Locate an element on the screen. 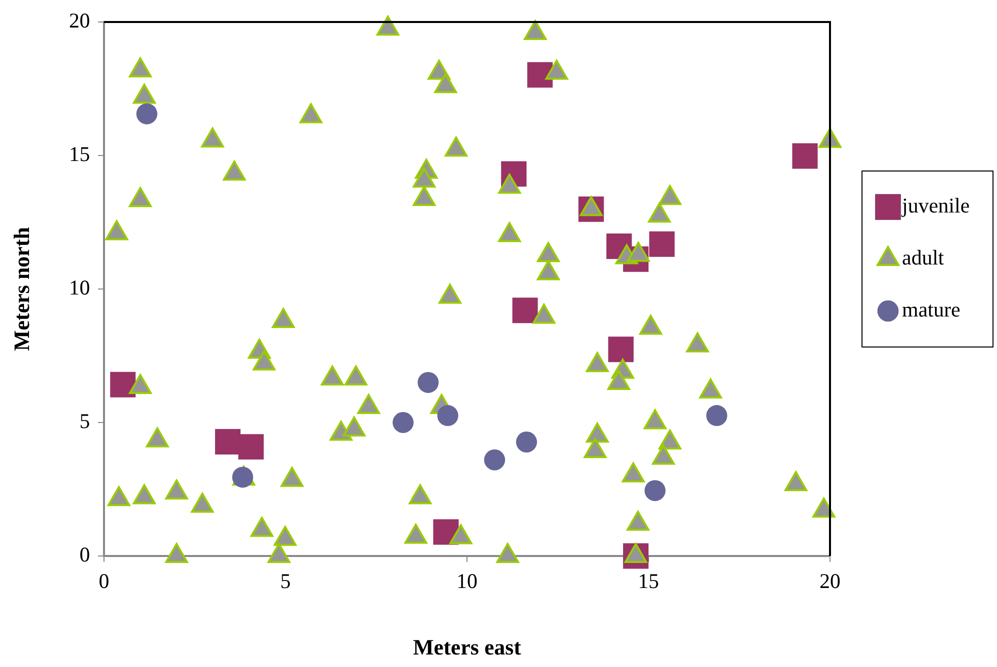 The image size is (997, 667). legend-label: adult is located at coordinates (923, 258).